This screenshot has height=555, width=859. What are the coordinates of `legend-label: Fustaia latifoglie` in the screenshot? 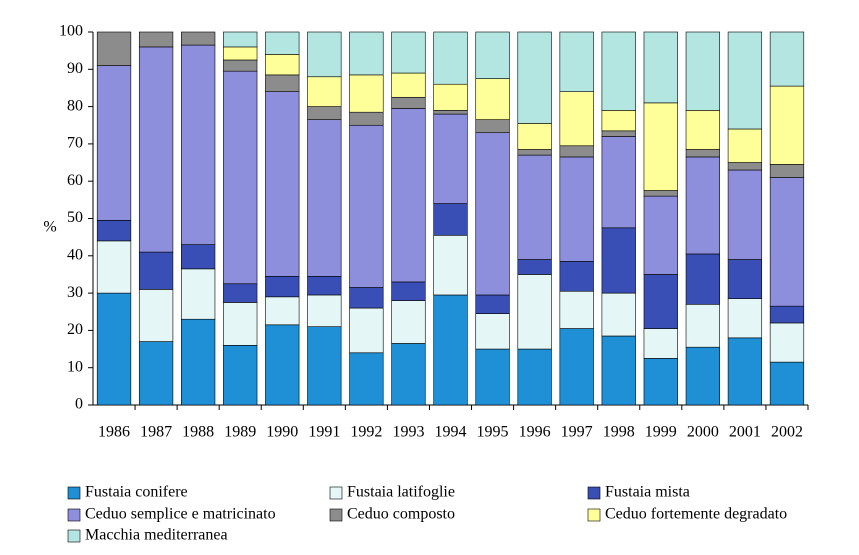 It's located at (401, 492).